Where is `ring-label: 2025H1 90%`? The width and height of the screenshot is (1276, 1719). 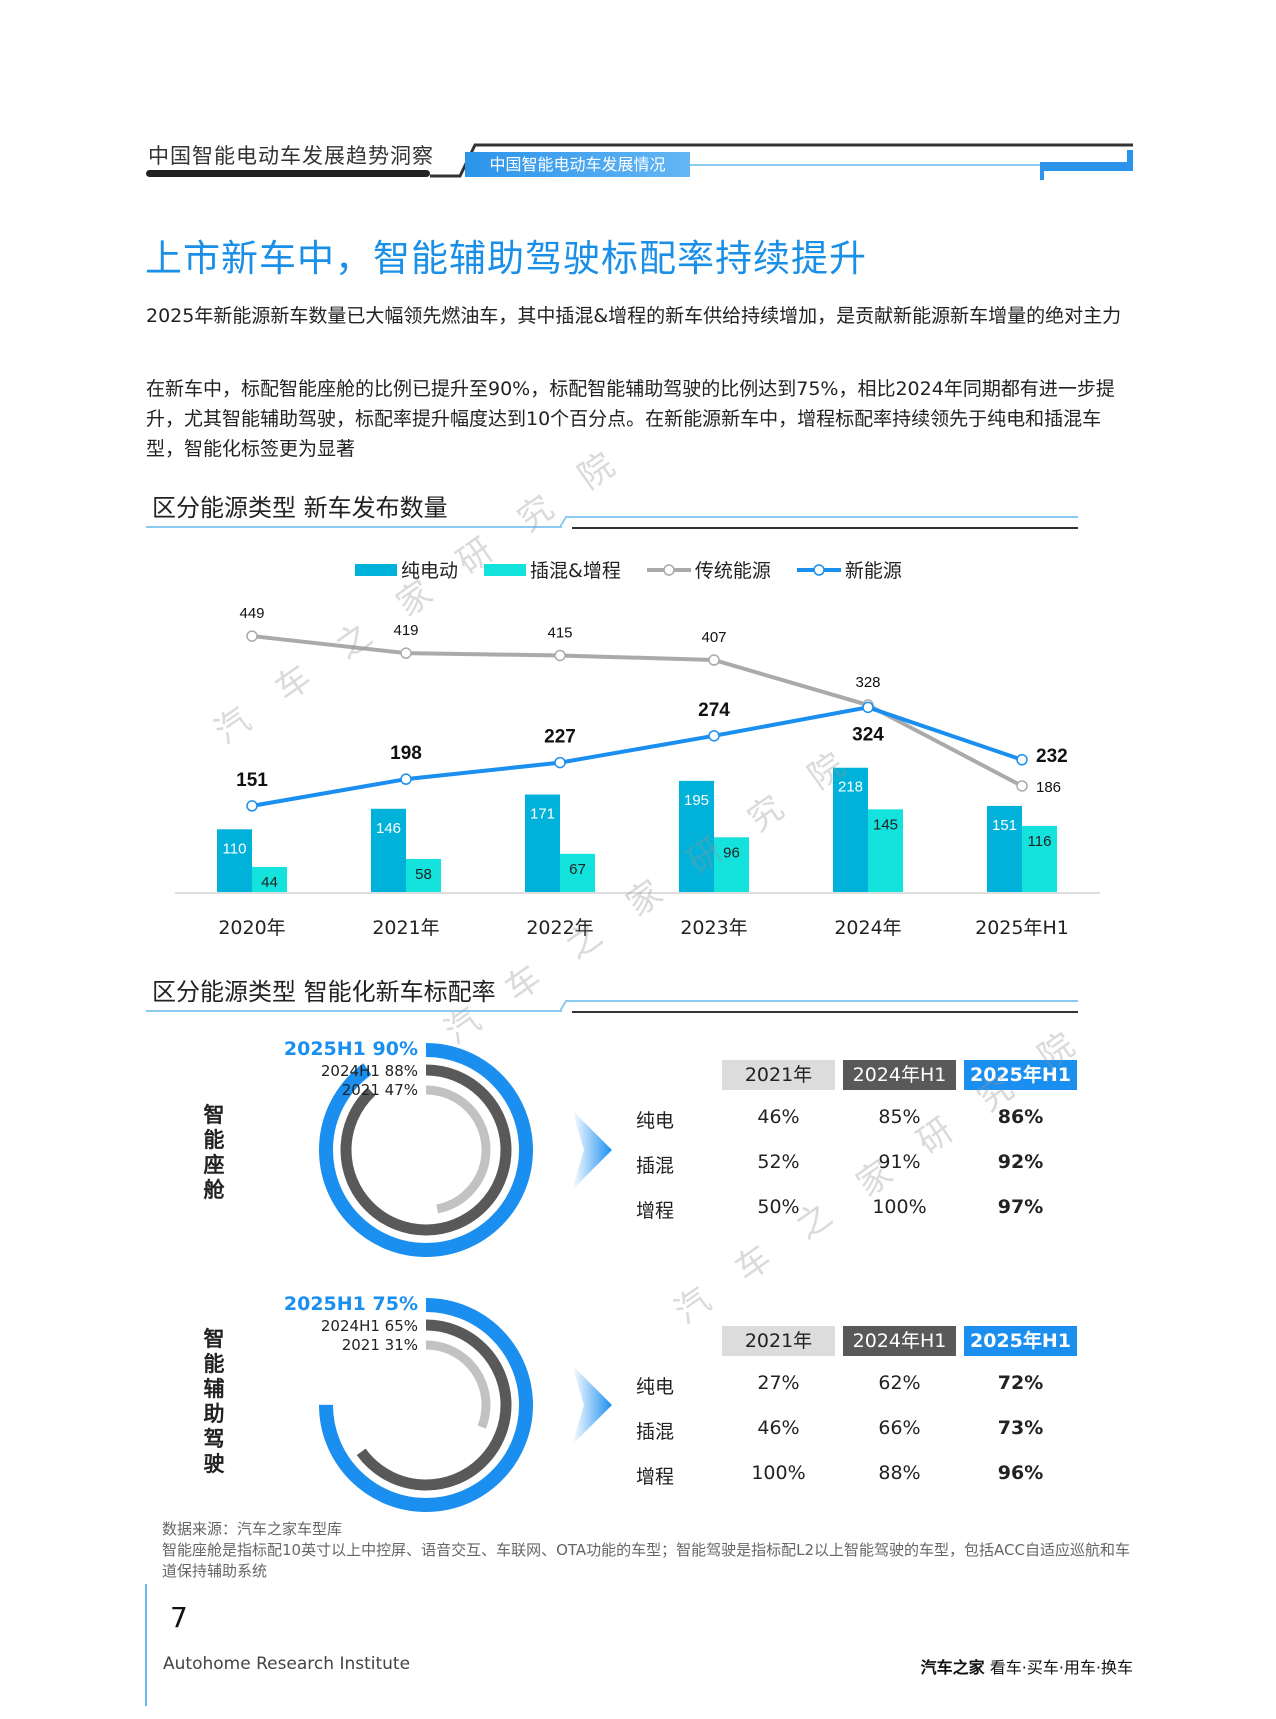
ring-label: 2025H1 90% is located at coordinates (350, 1049).